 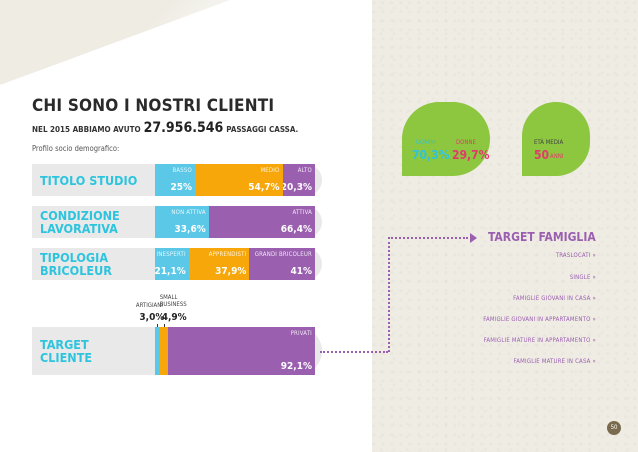 What do you see at coordinates (170, 271) in the screenshot?
I see `segment-value: 21,1%` at bounding box center [170, 271].